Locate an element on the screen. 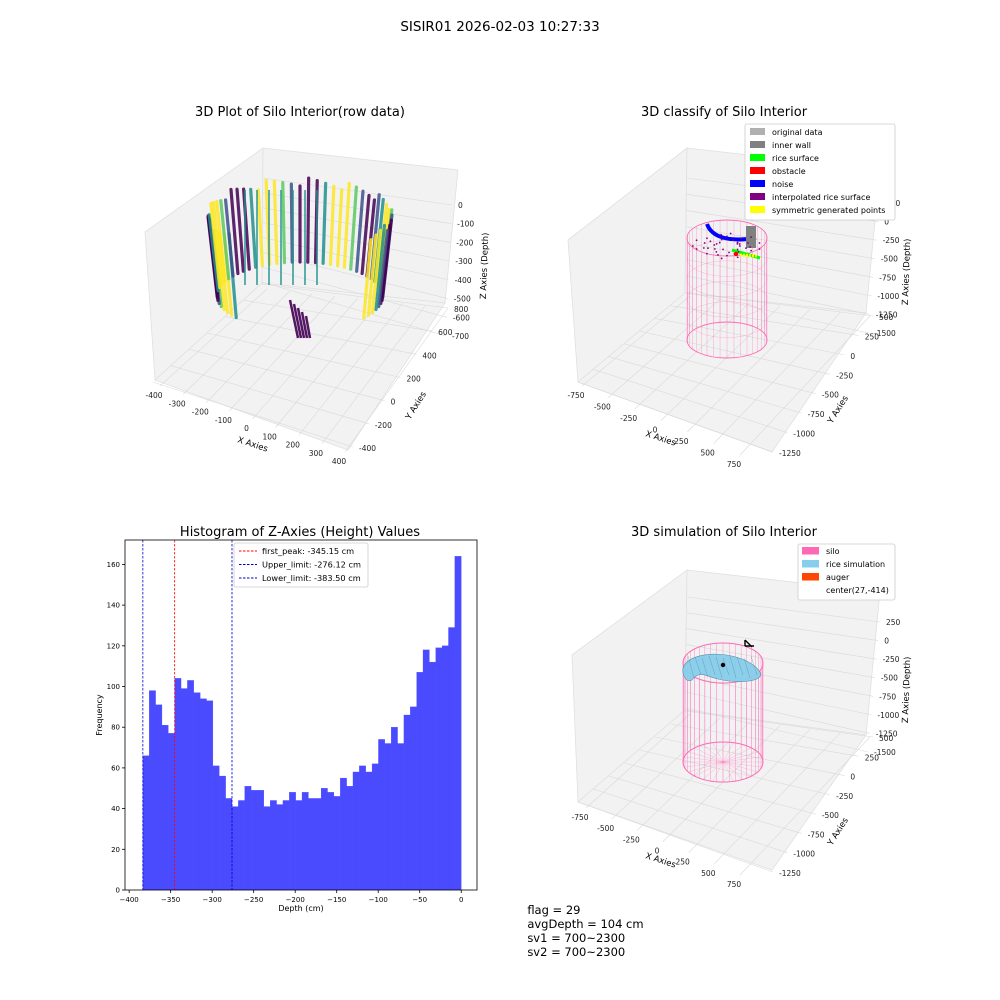  classify-3d-xtick: 500 is located at coordinates (708, 453).